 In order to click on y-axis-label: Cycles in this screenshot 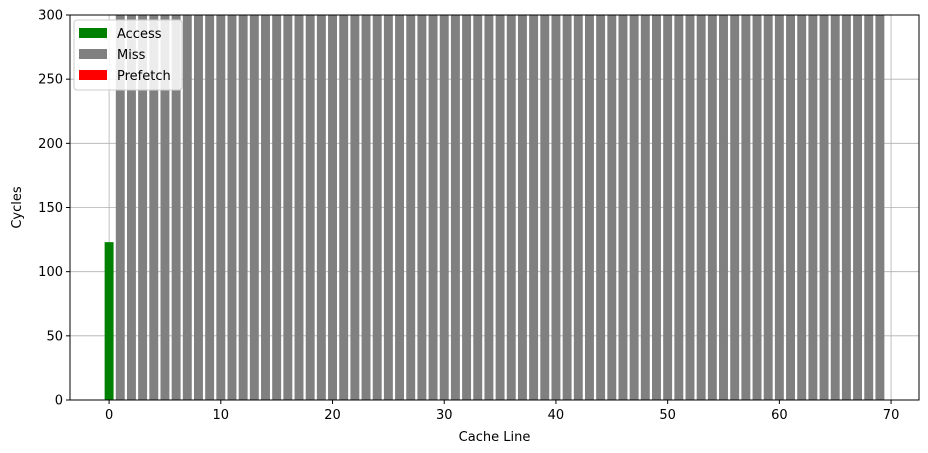, I will do `click(17, 207)`.